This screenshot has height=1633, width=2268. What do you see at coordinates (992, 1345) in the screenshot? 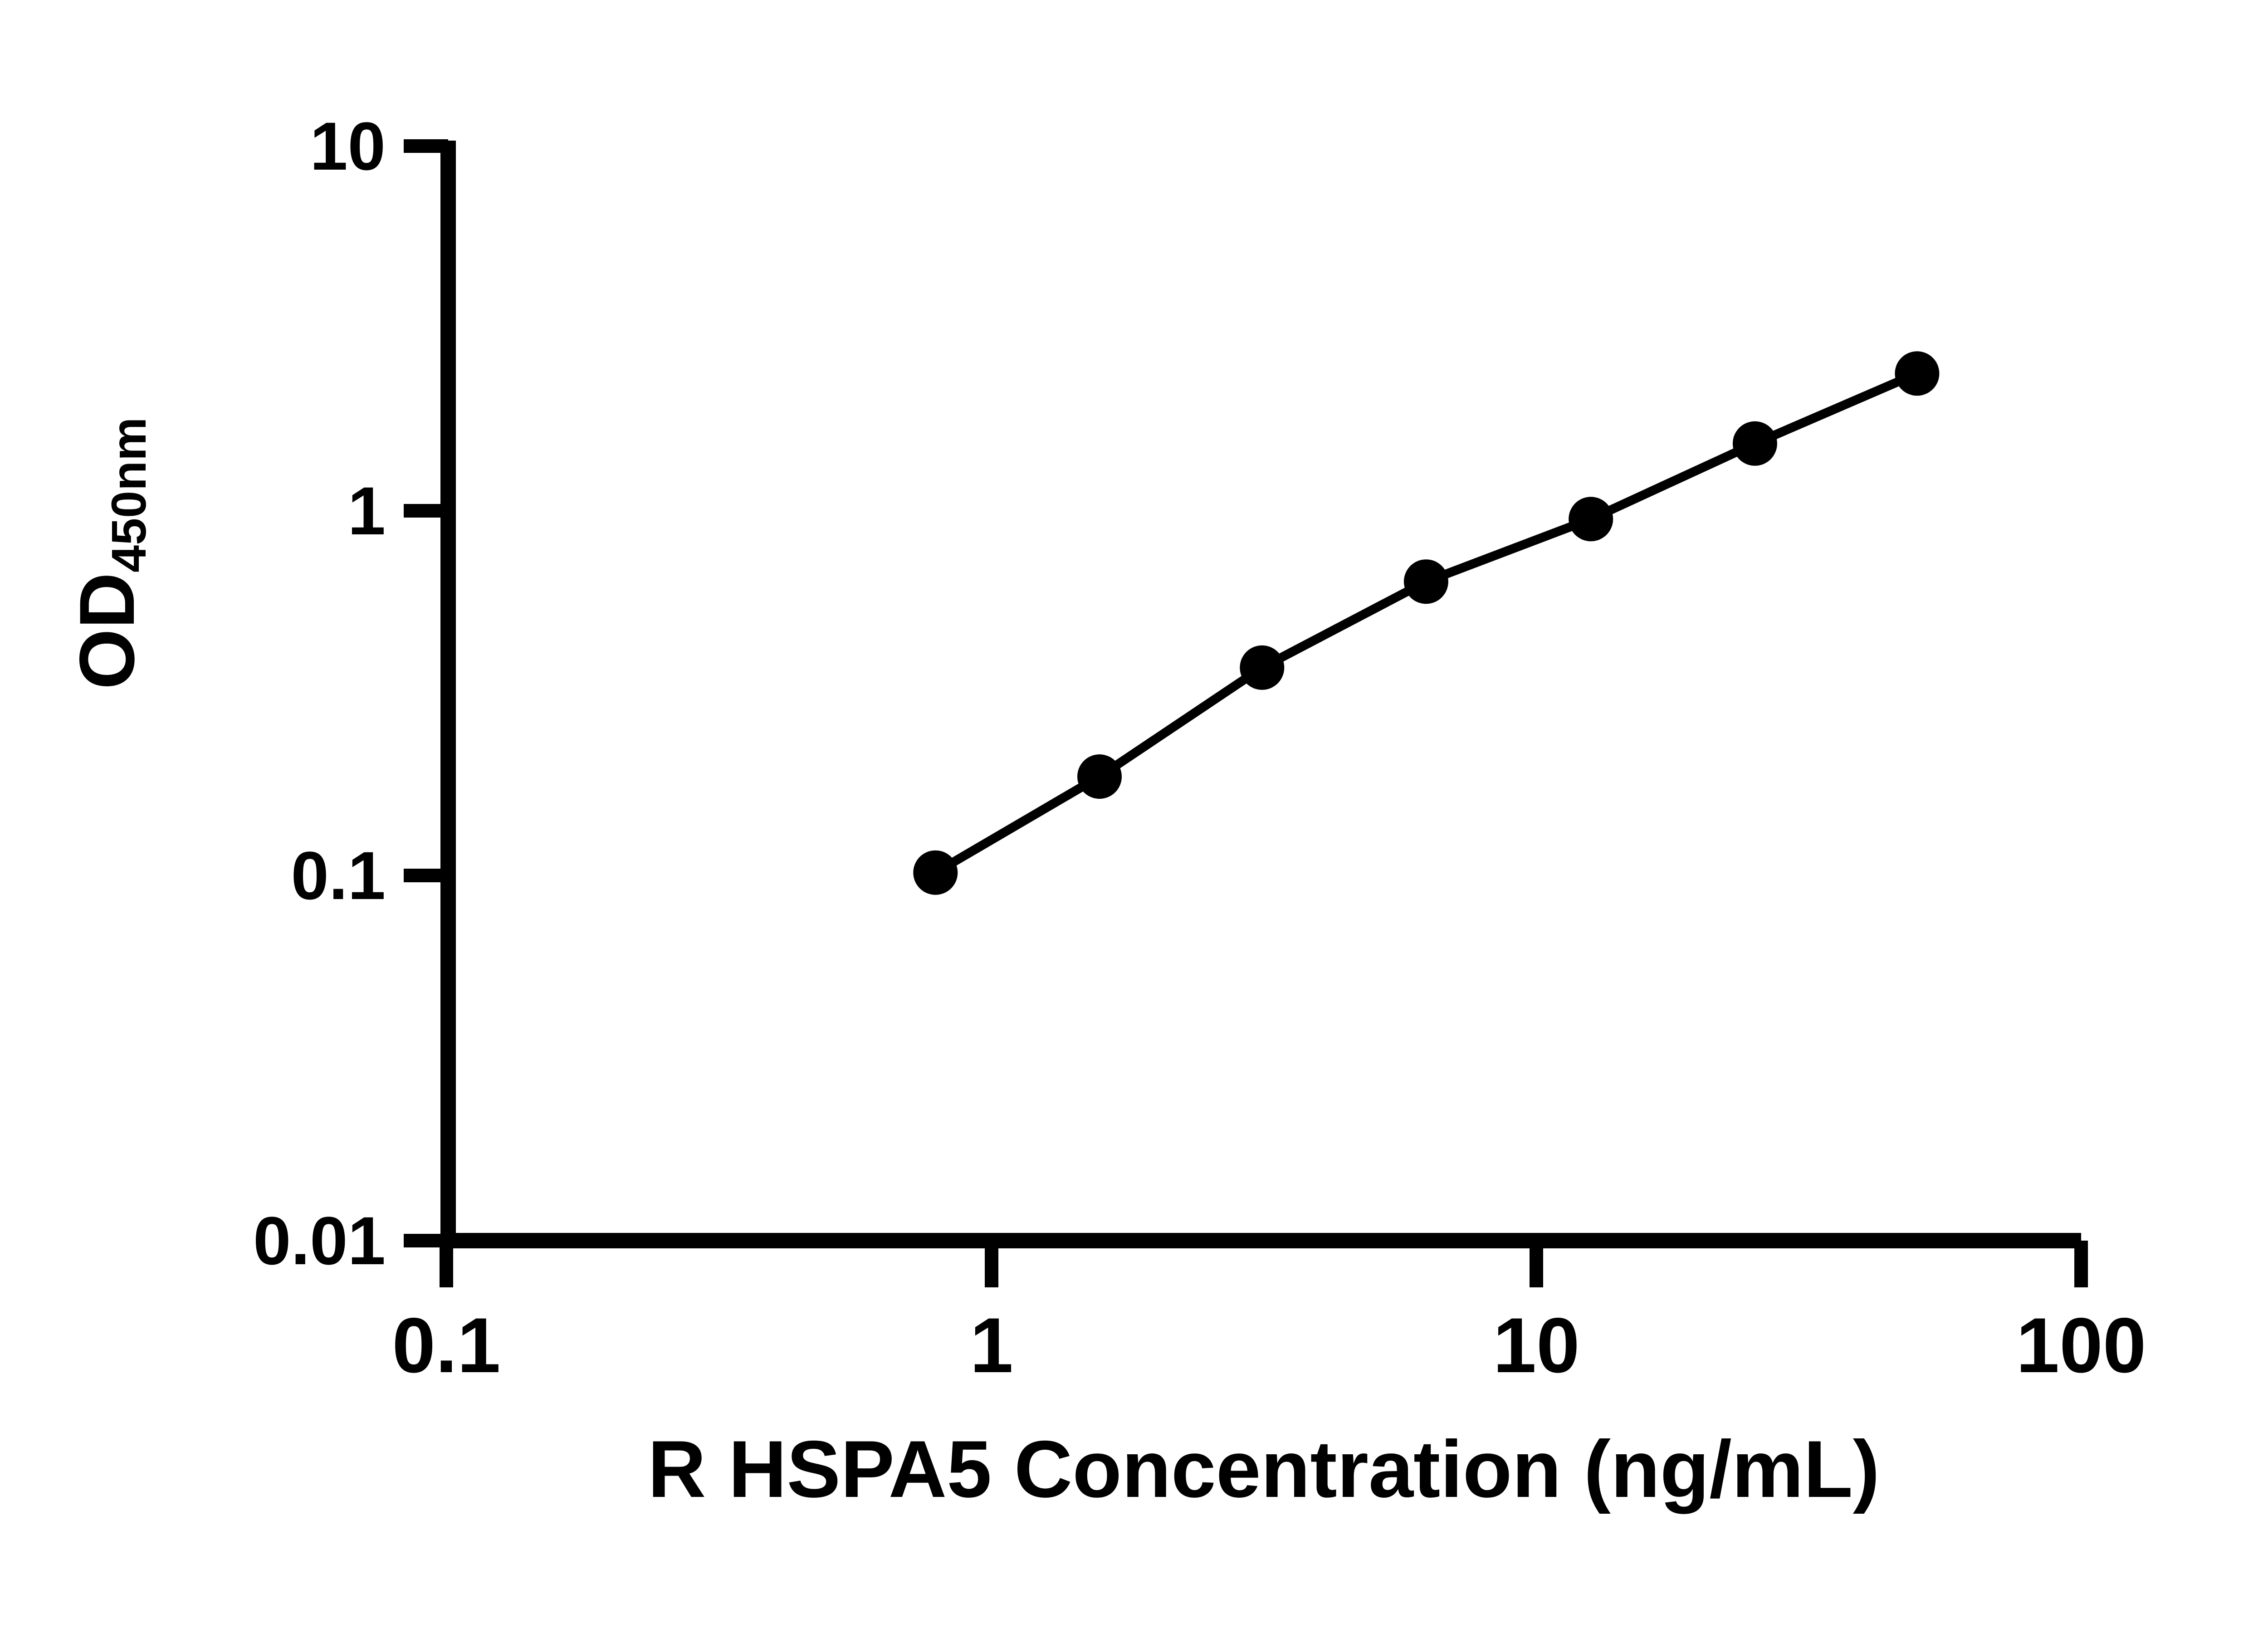
I see `x-tick-label-1: 1` at bounding box center [992, 1345].